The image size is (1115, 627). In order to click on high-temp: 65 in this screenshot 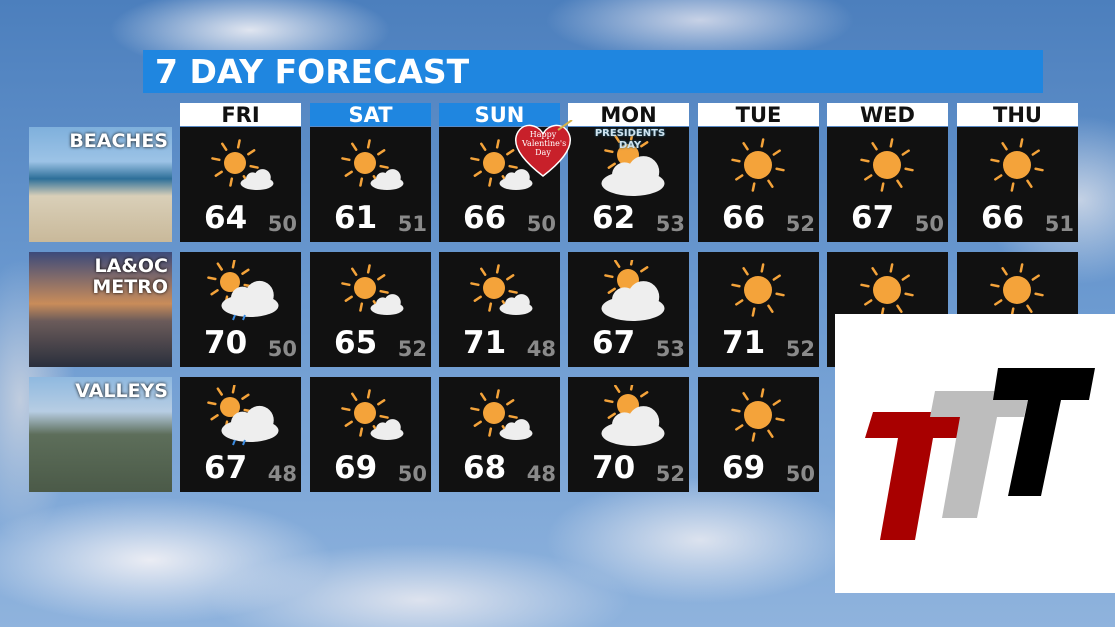, I will do `click(356, 343)`.